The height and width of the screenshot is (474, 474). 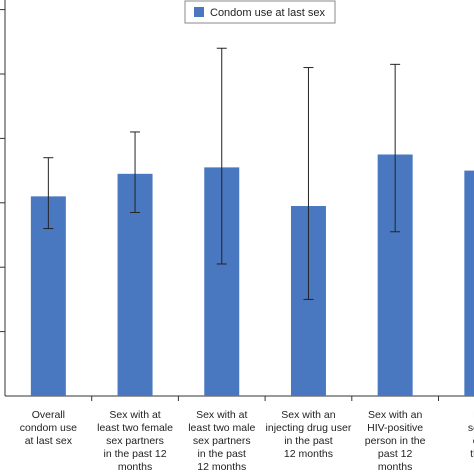 I want to click on x-tick-label-line: at last sex, so click(x=49, y=441).